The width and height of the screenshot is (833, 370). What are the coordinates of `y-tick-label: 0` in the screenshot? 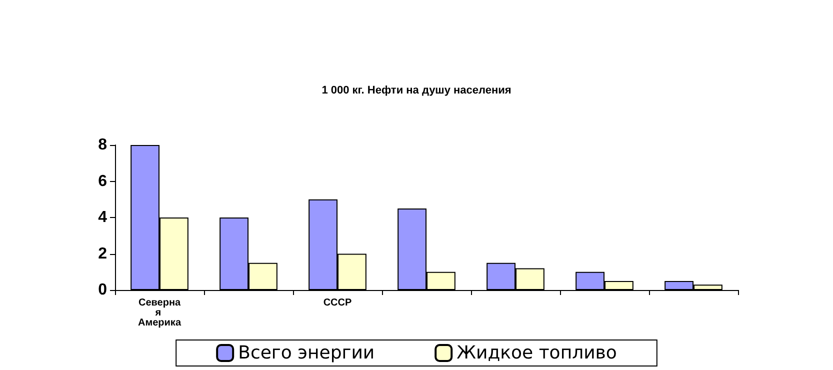 It's located at (103, 290).